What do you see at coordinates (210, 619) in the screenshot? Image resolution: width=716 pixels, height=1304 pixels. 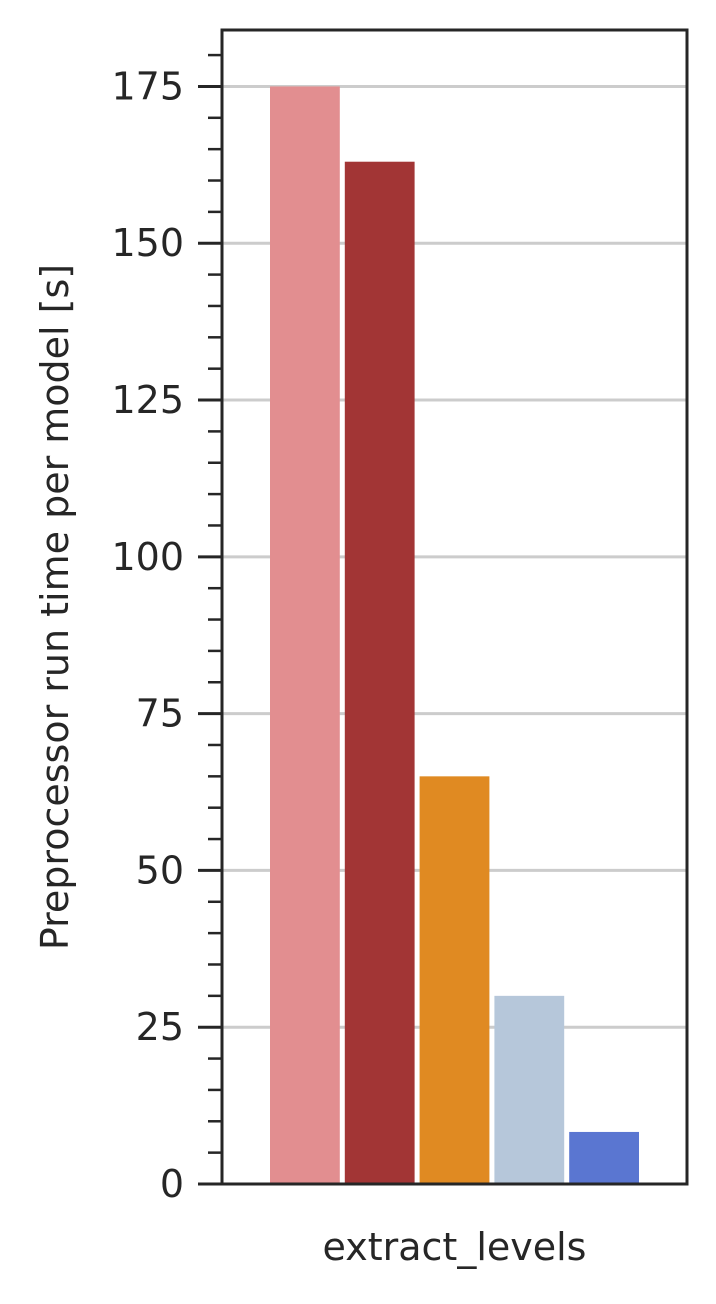 I see `y-axis-ticks` at bounding box center [210, 619].